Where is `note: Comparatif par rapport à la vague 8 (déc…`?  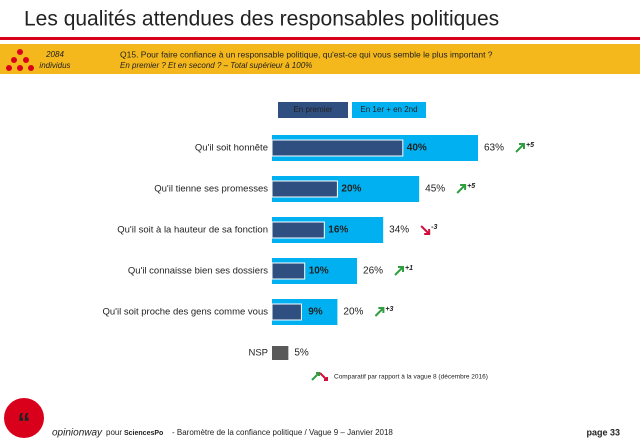
note: Comparatif par rapport à la vague 8 (déc… is located at coordinates (411, 377).